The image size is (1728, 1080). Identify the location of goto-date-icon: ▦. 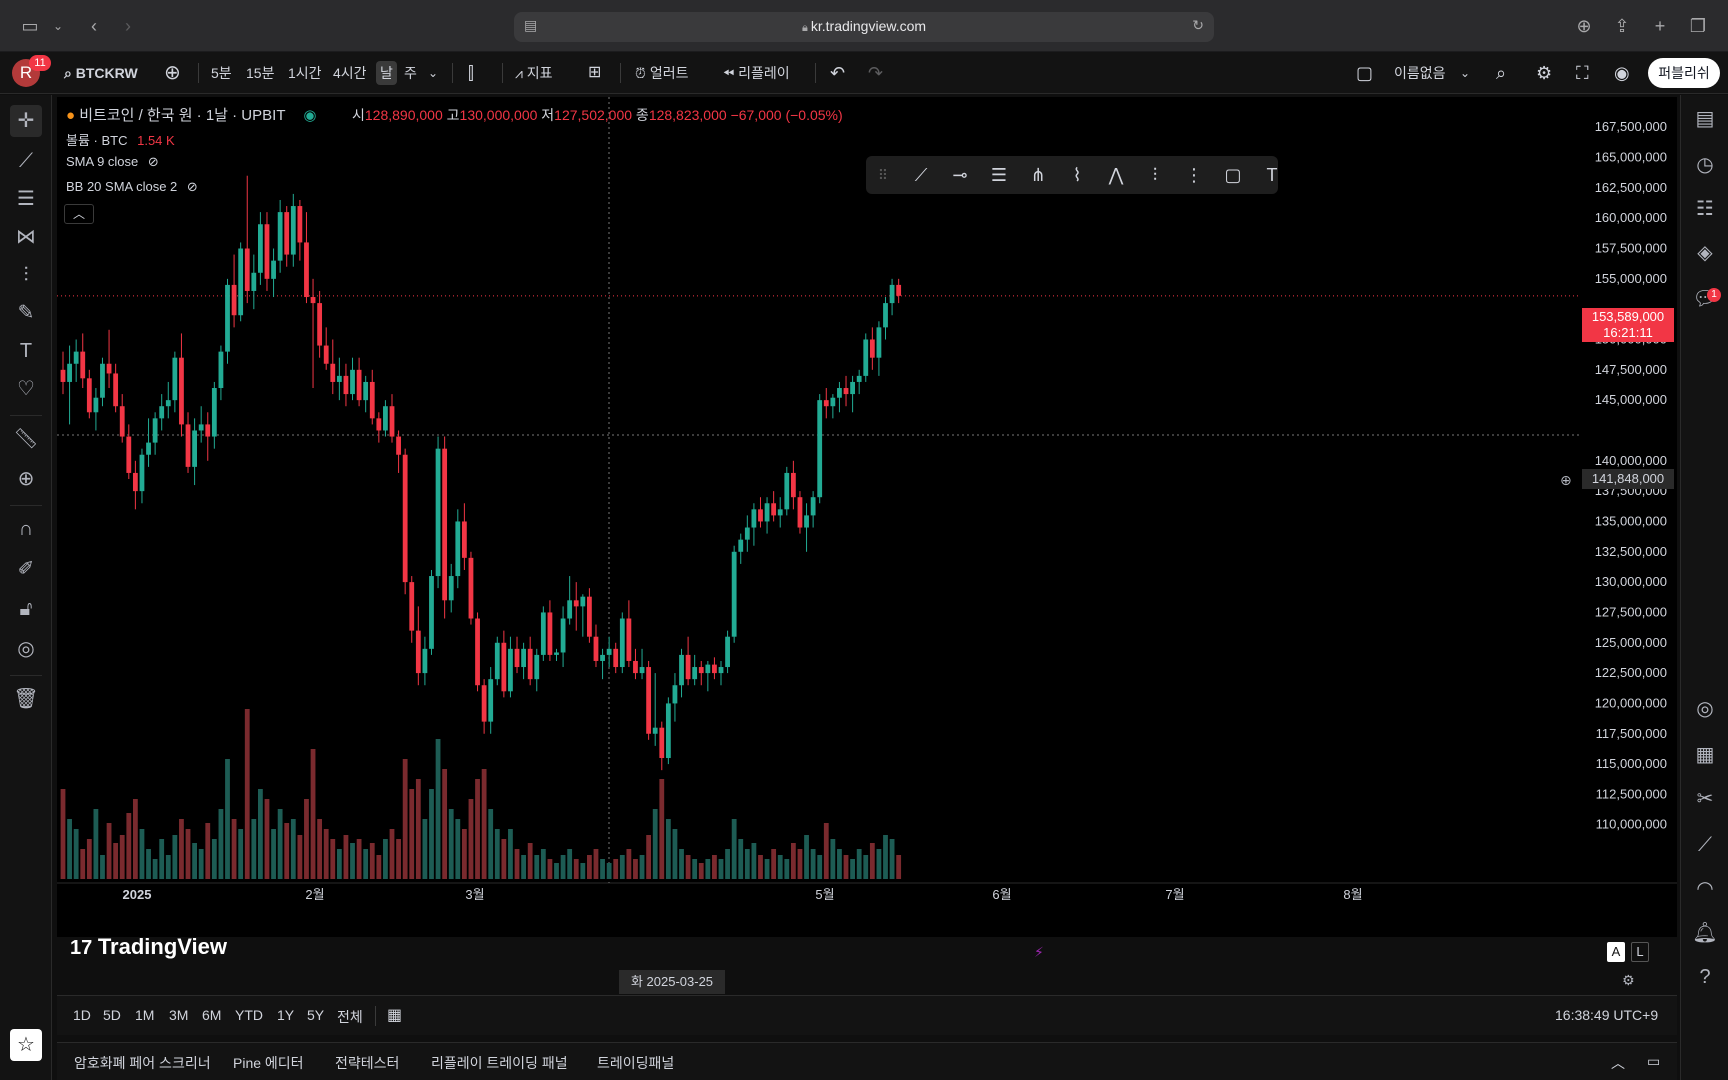
(395, 1015).